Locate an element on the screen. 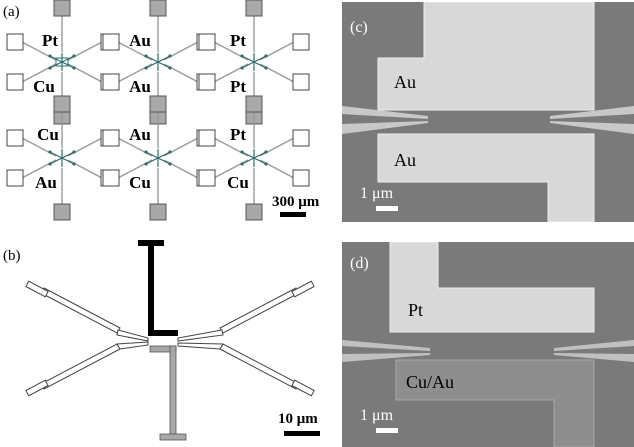 This screenshot has height=447, width=634. cell-1-top-label: Pt is located at coordinates (50, 40).